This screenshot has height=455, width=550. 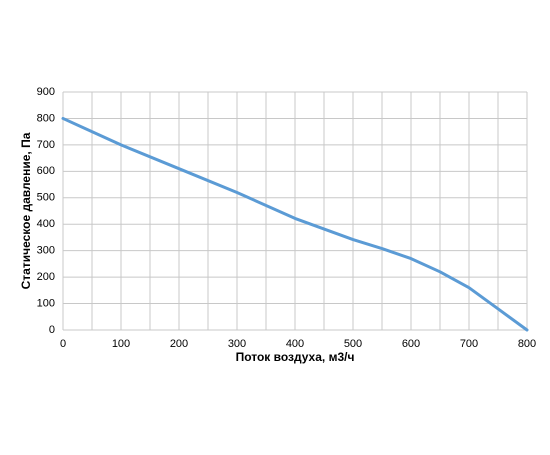 What do you see at coordinates (52, 330) in the screenshot?
I see `y-tick-label: 0` at bounding box center [52, 330].